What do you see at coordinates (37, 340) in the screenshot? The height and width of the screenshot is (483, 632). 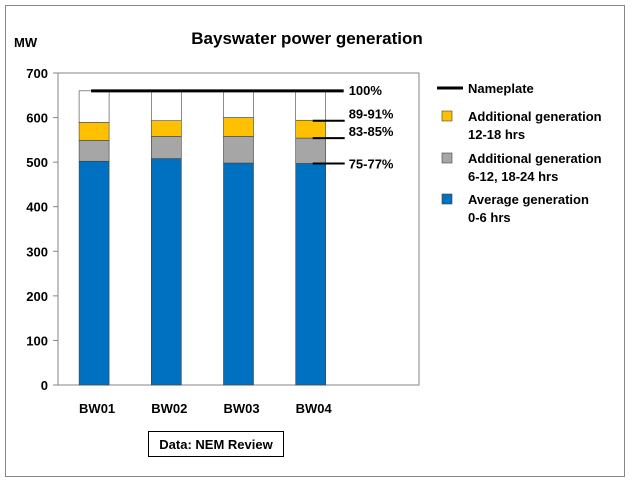 I see `y-tick-label: 100` at bounding box center [37, 340].